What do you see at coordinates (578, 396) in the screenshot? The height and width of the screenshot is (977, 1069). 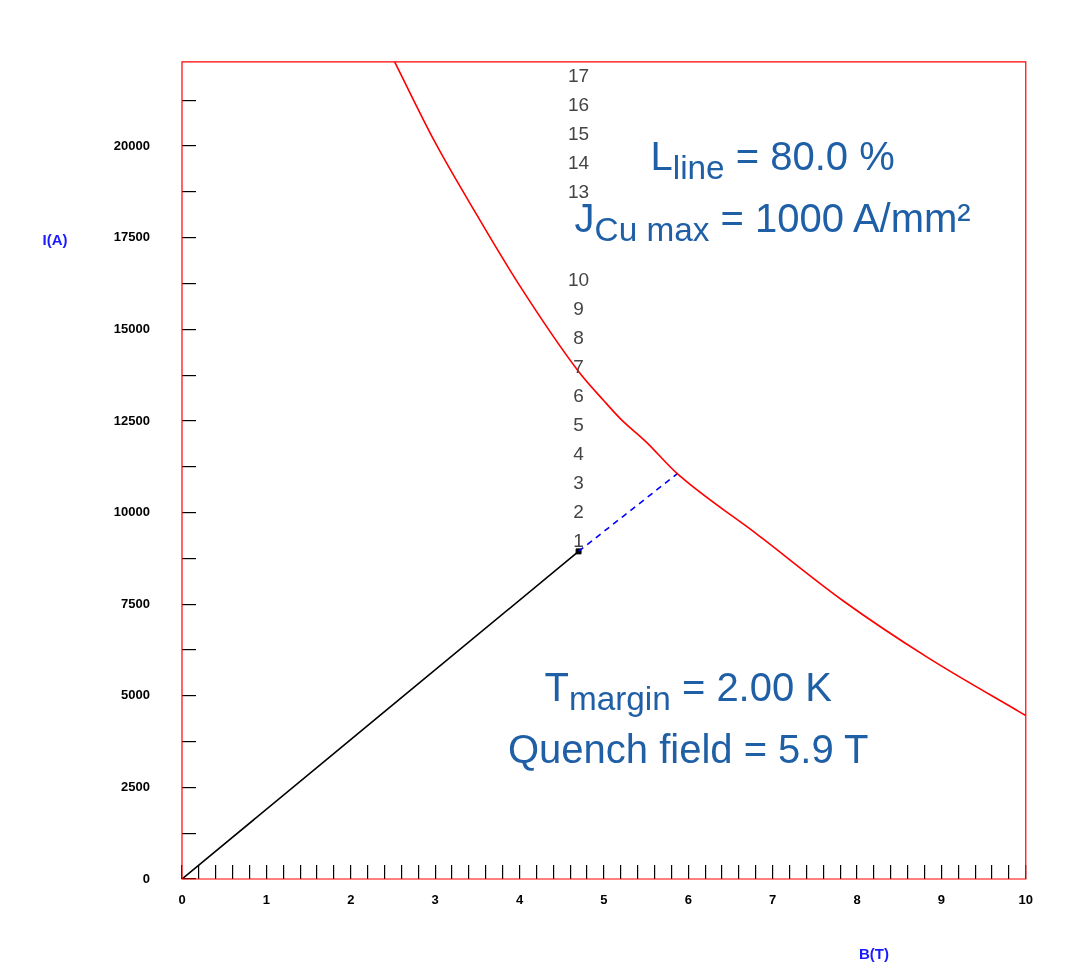 I see `annotation: 6` at bounding box center [578, 396].